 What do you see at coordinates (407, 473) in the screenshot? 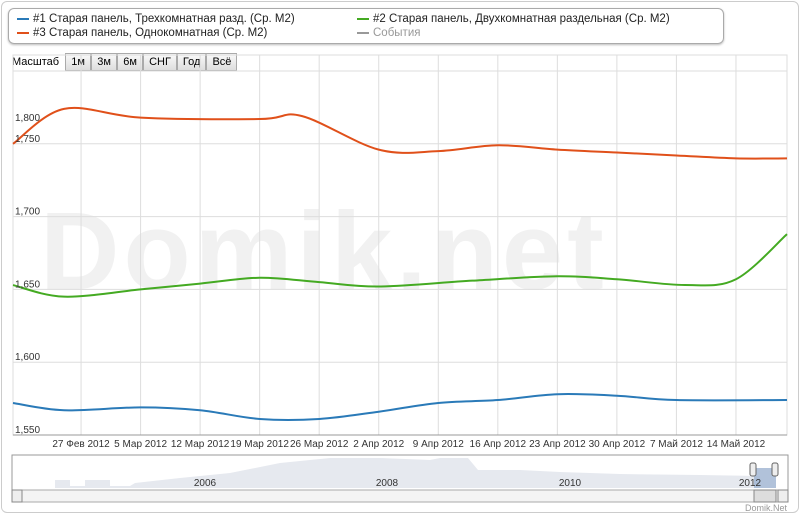
I see `navigator-area` at bounding box center [407, 473].